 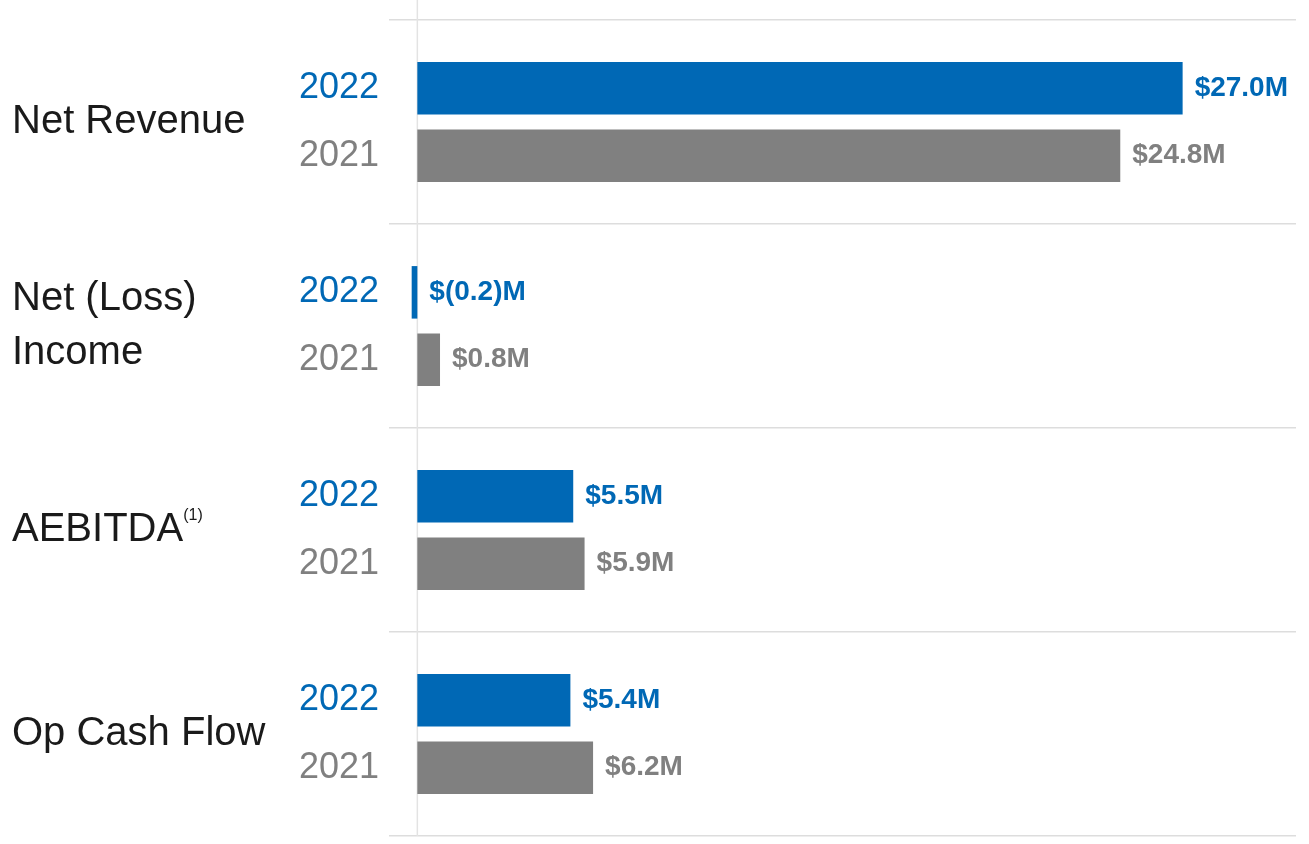 What do you see at coordinates (635, 562) in the screenshot?
I see `data-label: $5.9M` at bounding box center [635, 562].